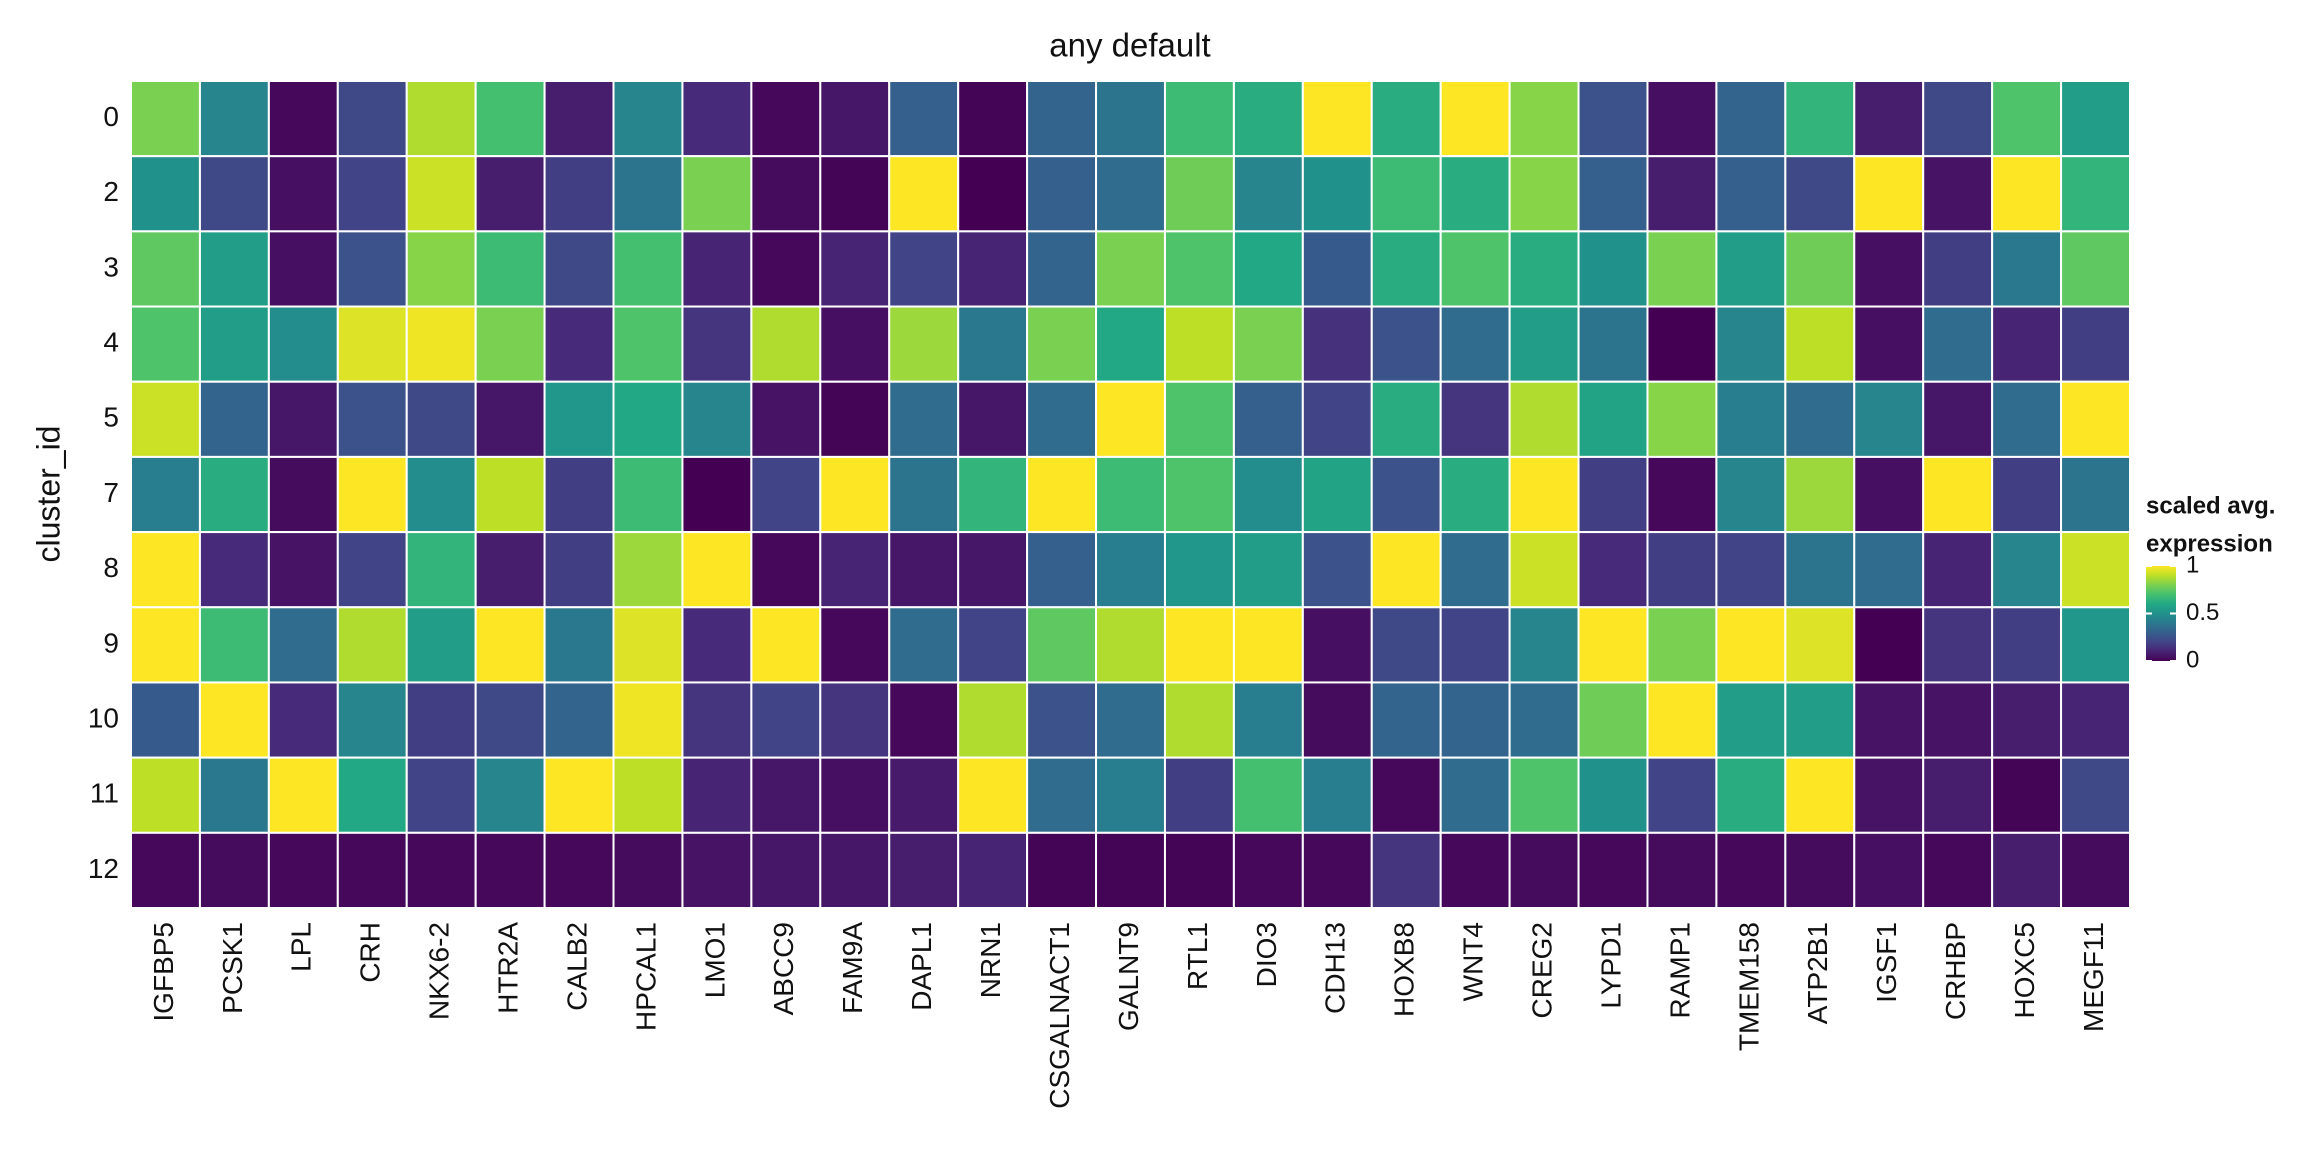 This screenshot has width=2304, height=1152. I want to click on y-tick-label: 7, so click(111, 492).